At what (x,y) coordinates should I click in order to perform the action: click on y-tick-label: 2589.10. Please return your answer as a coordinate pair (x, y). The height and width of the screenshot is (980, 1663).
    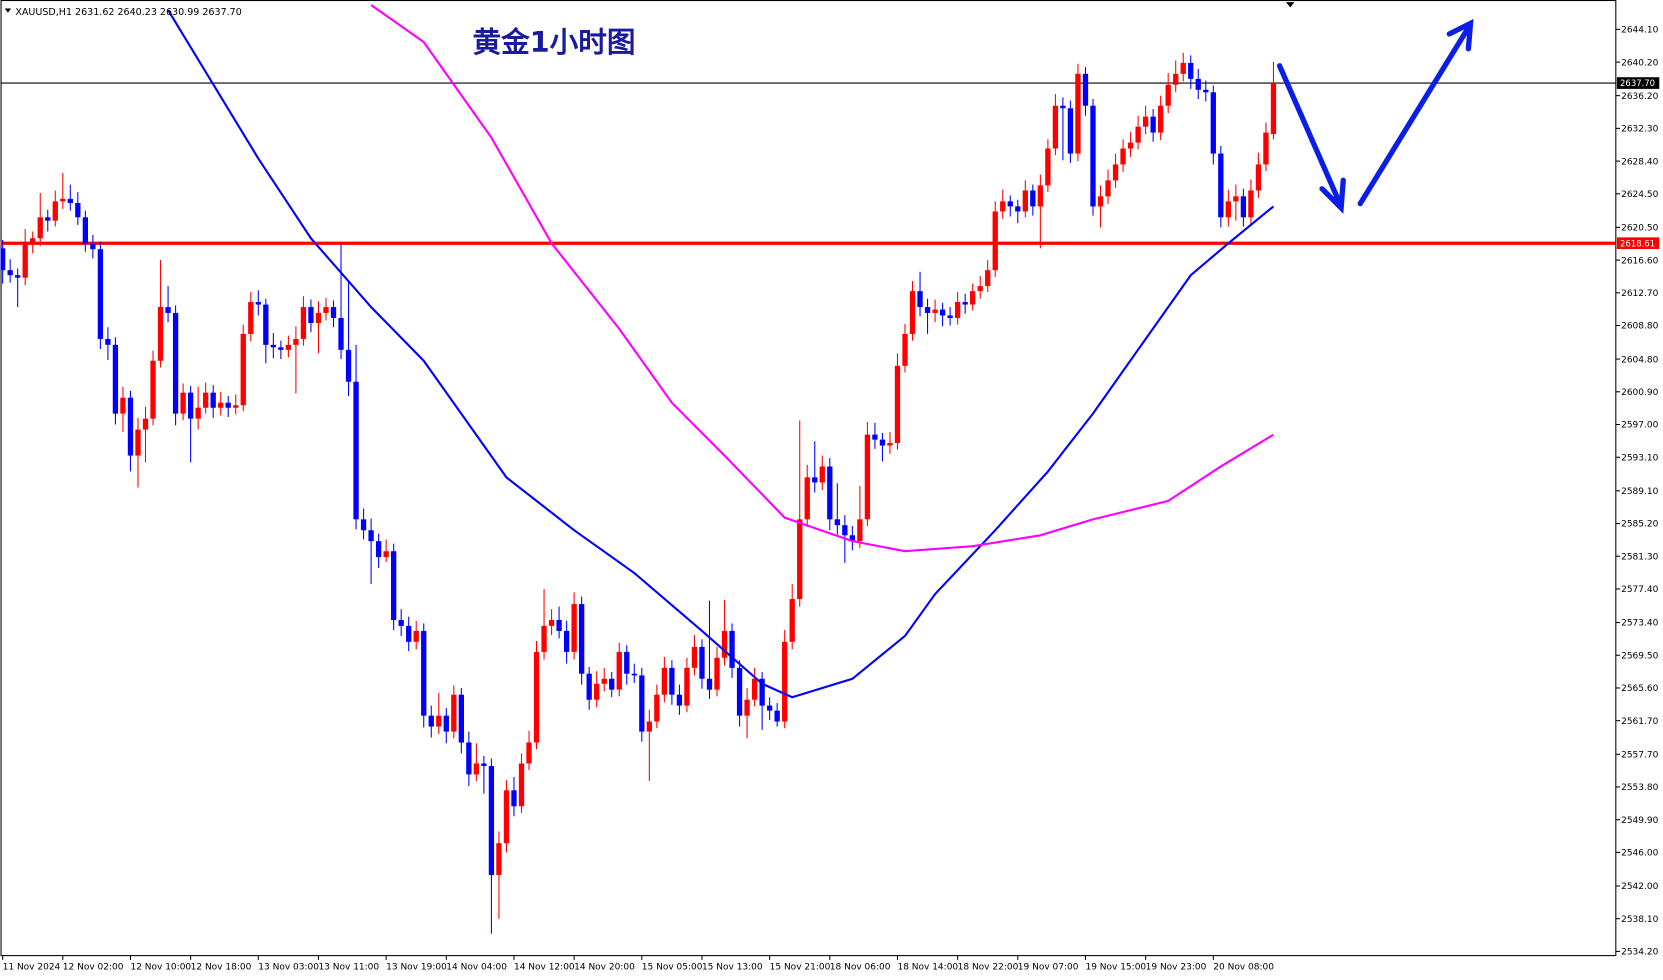
    Looking at the image, I should click on (1639, 492).